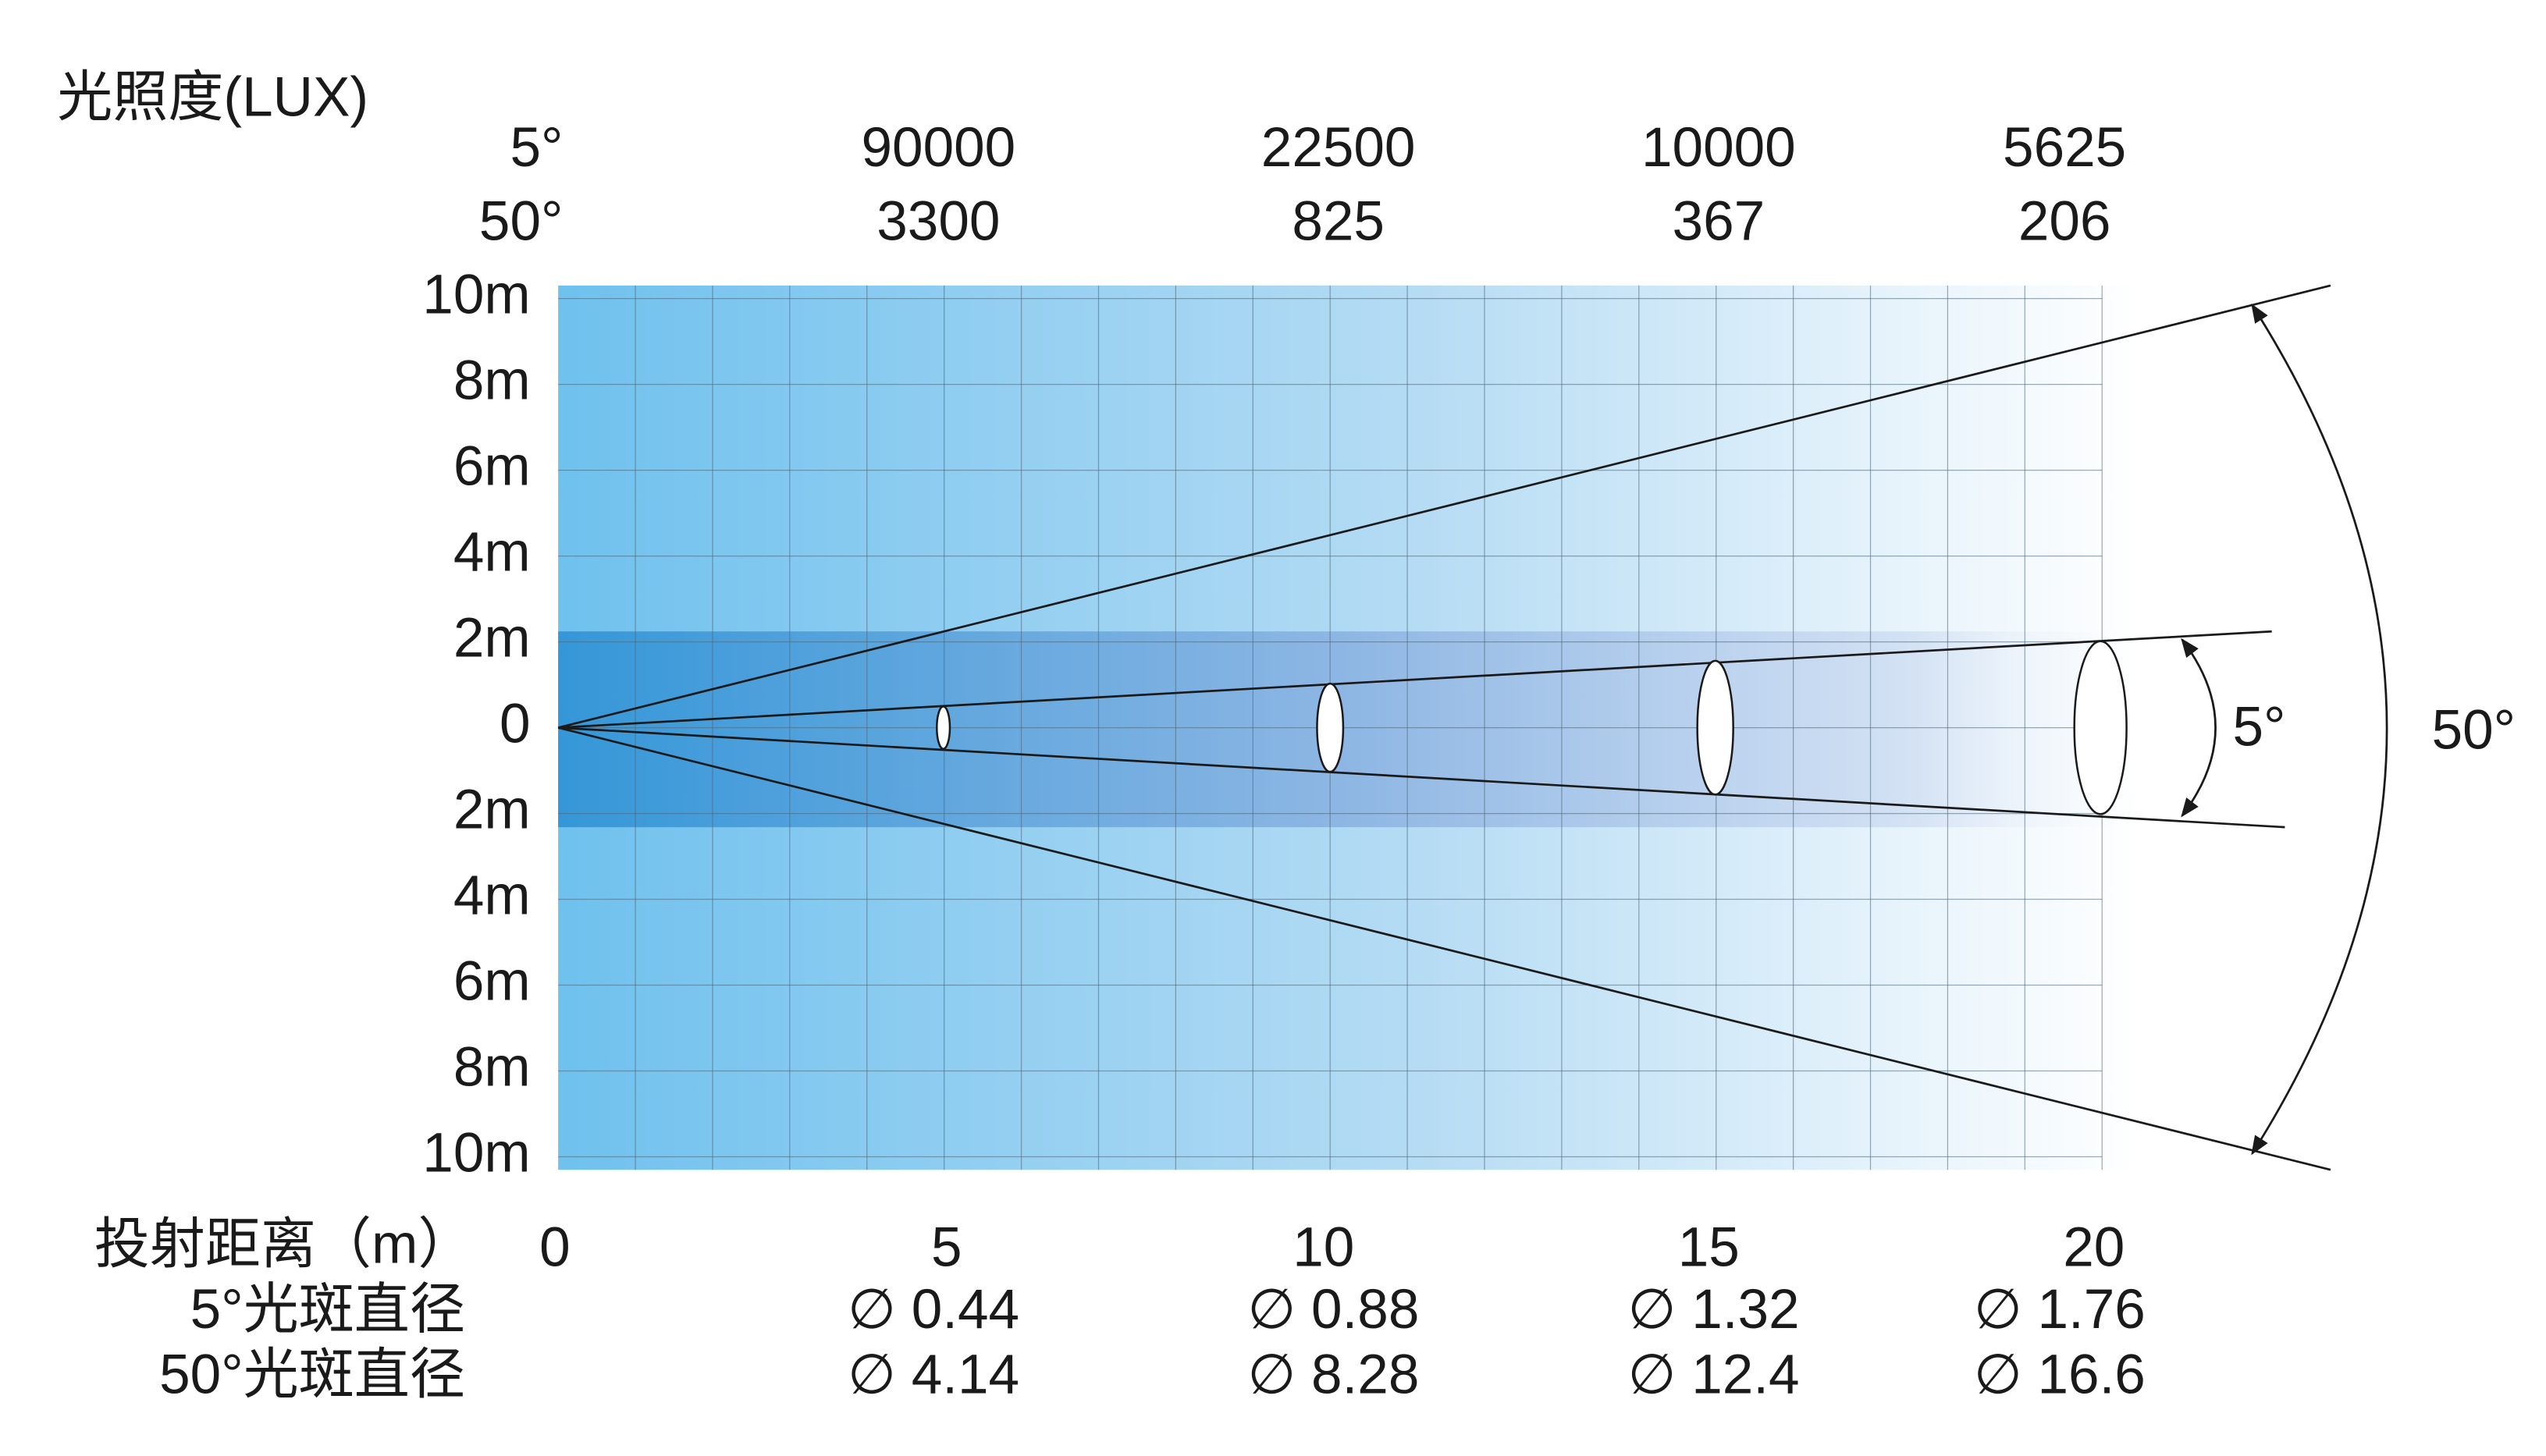  What do you see at coordinates (2064, 148) in the screenshot?
I see `lux-value: 5625` at bounding box center [2064, 148].